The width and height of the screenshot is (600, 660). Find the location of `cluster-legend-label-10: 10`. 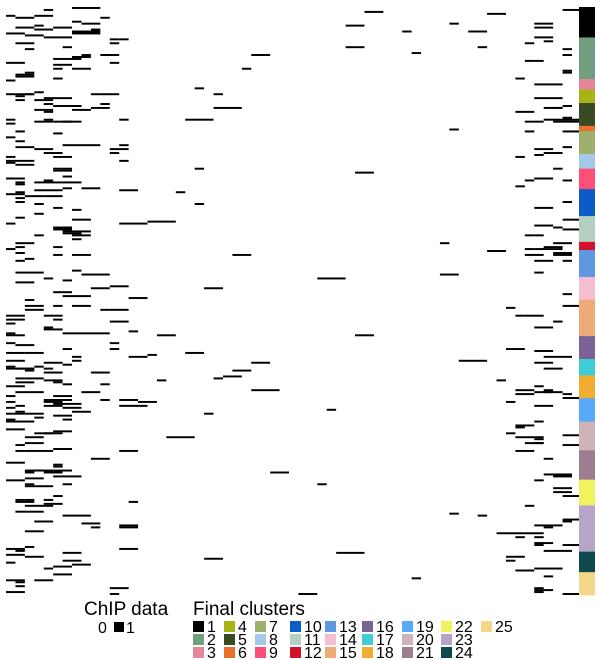

cluster-legend-label-10: 10 is located at coordinates (313, 627).